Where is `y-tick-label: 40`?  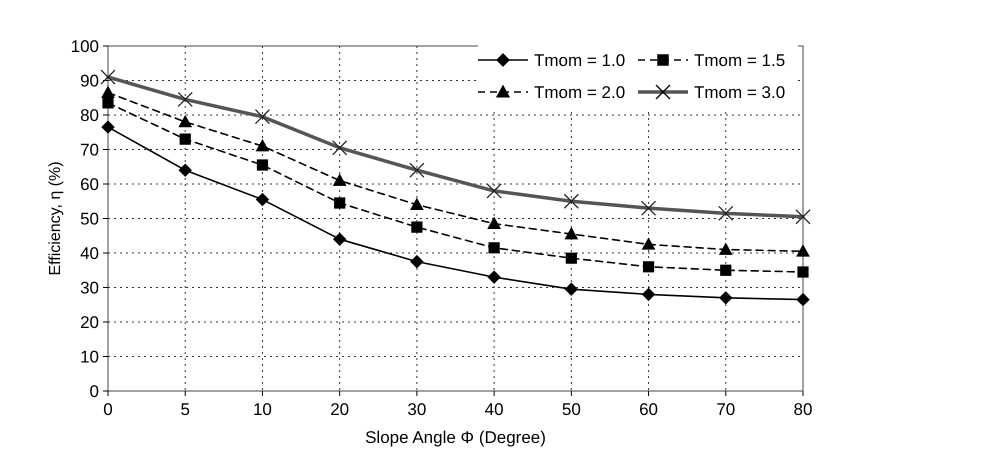 y-tick-label: 40 is located at coordinates (89, 253).